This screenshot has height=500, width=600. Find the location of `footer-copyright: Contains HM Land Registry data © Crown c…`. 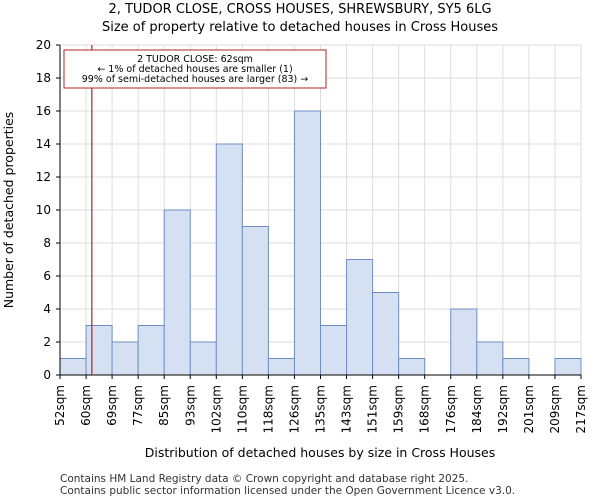

footer-copyright: Contains HM Land Registry data © Crown c… is located at coordinates (264, 479).